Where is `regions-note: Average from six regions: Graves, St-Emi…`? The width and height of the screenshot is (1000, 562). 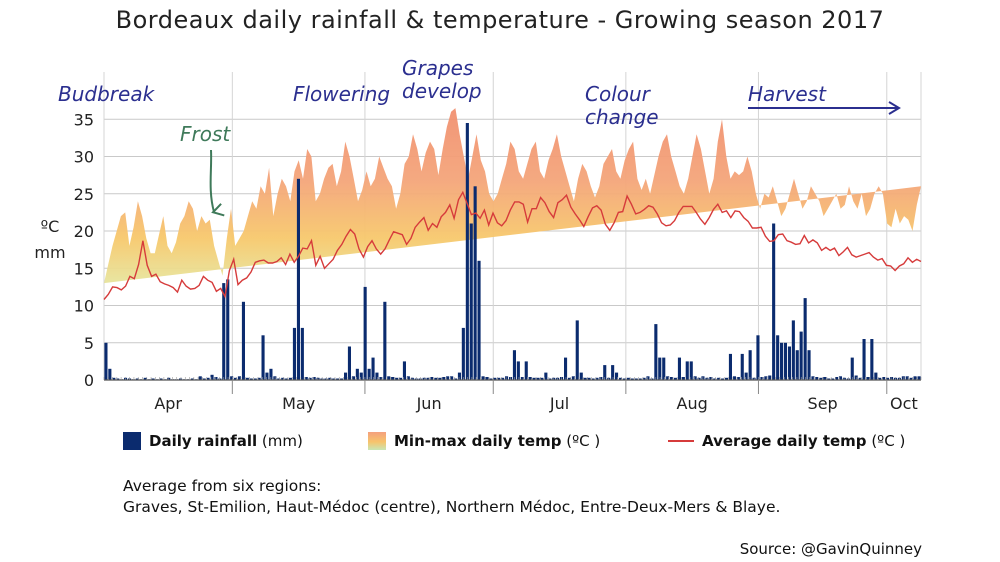
regions-note: Average from six regions: Graves, St-Emi… is located at coordinates (451, 497).